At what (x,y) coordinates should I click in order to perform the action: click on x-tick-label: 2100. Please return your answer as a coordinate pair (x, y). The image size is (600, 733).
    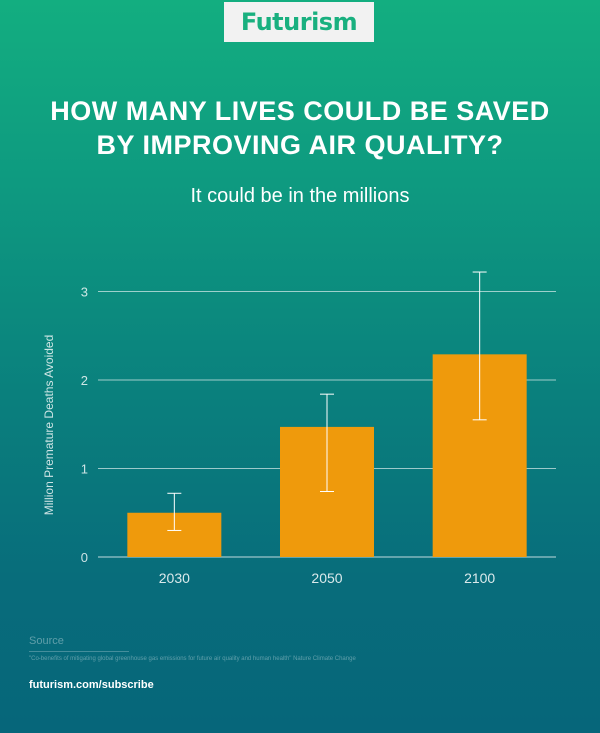
    Looking at the image, I should click on (479, 578).